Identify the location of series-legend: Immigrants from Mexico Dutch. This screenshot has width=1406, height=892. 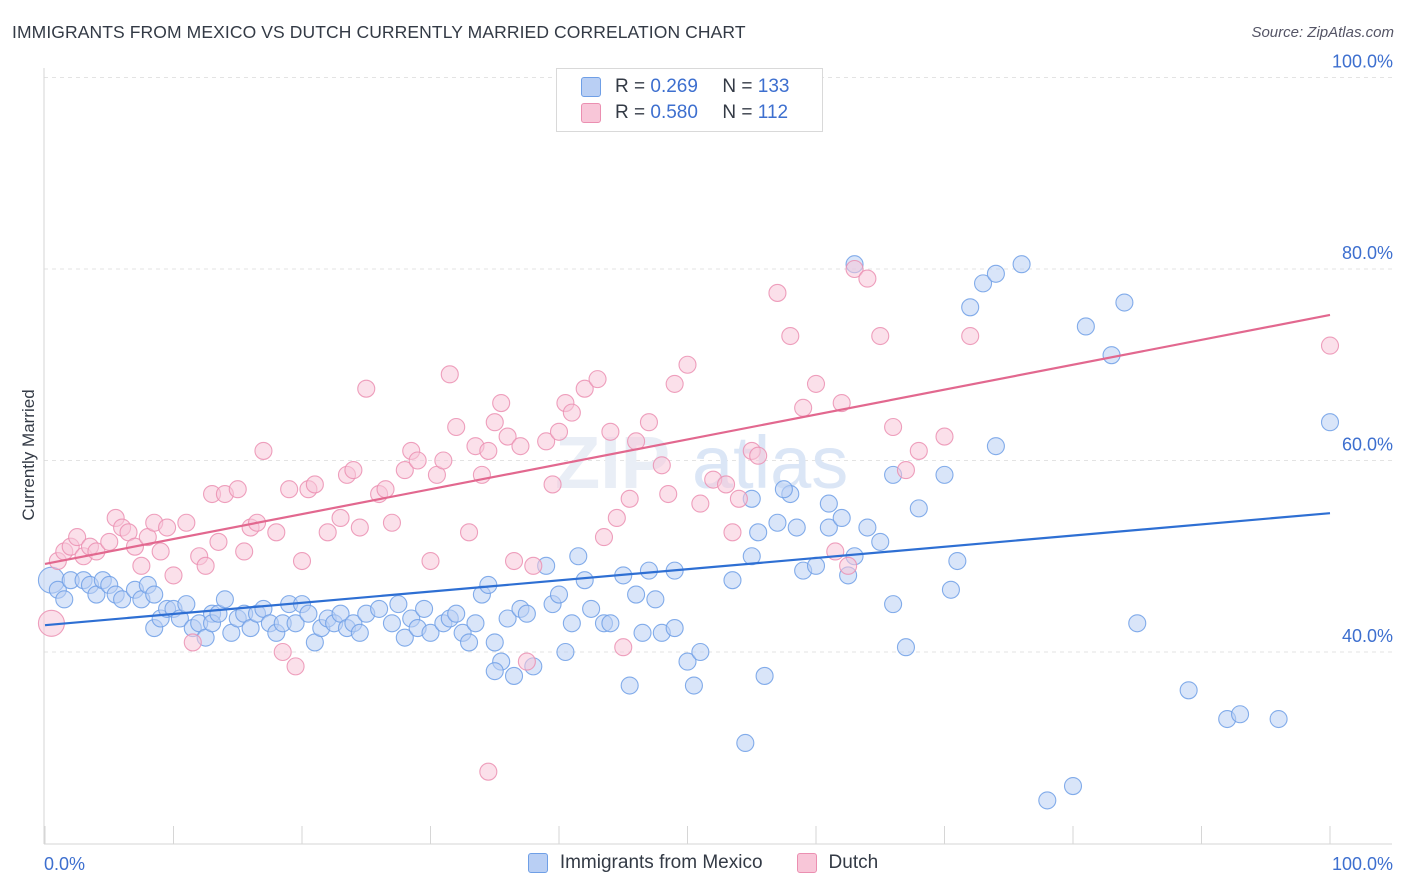
(703, 863).